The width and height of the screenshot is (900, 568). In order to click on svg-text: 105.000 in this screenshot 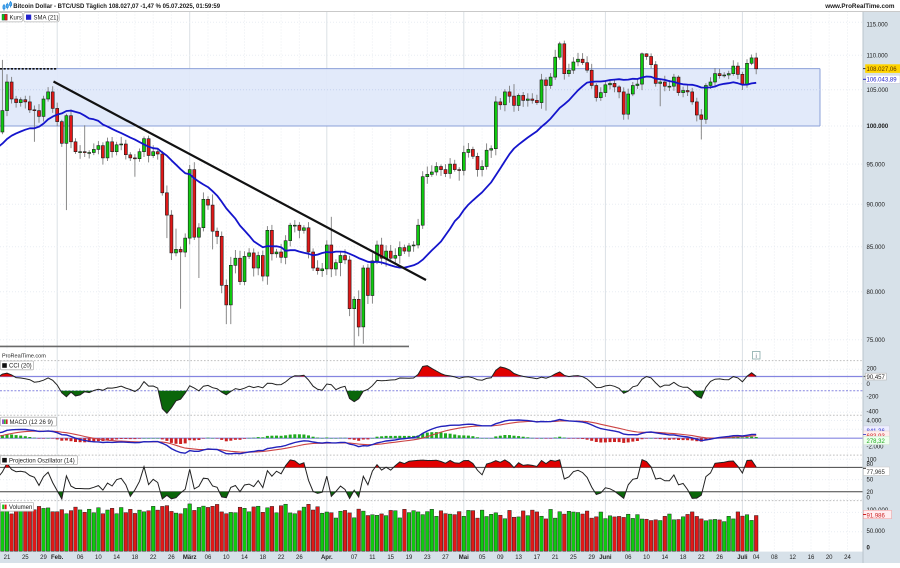, I will do `click(878, 91)`.